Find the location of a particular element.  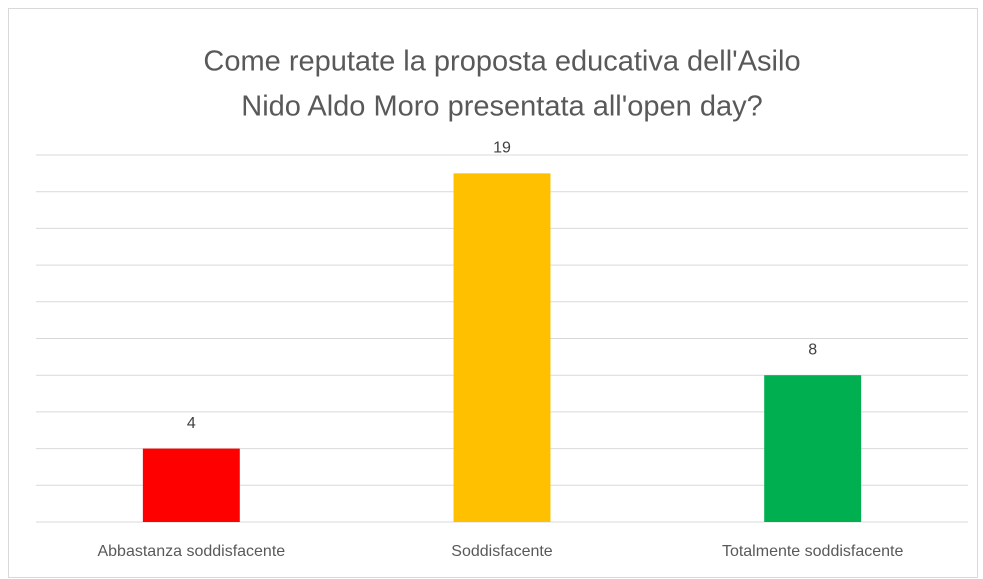

data-label: 8 is located at coordinates (812, 349).